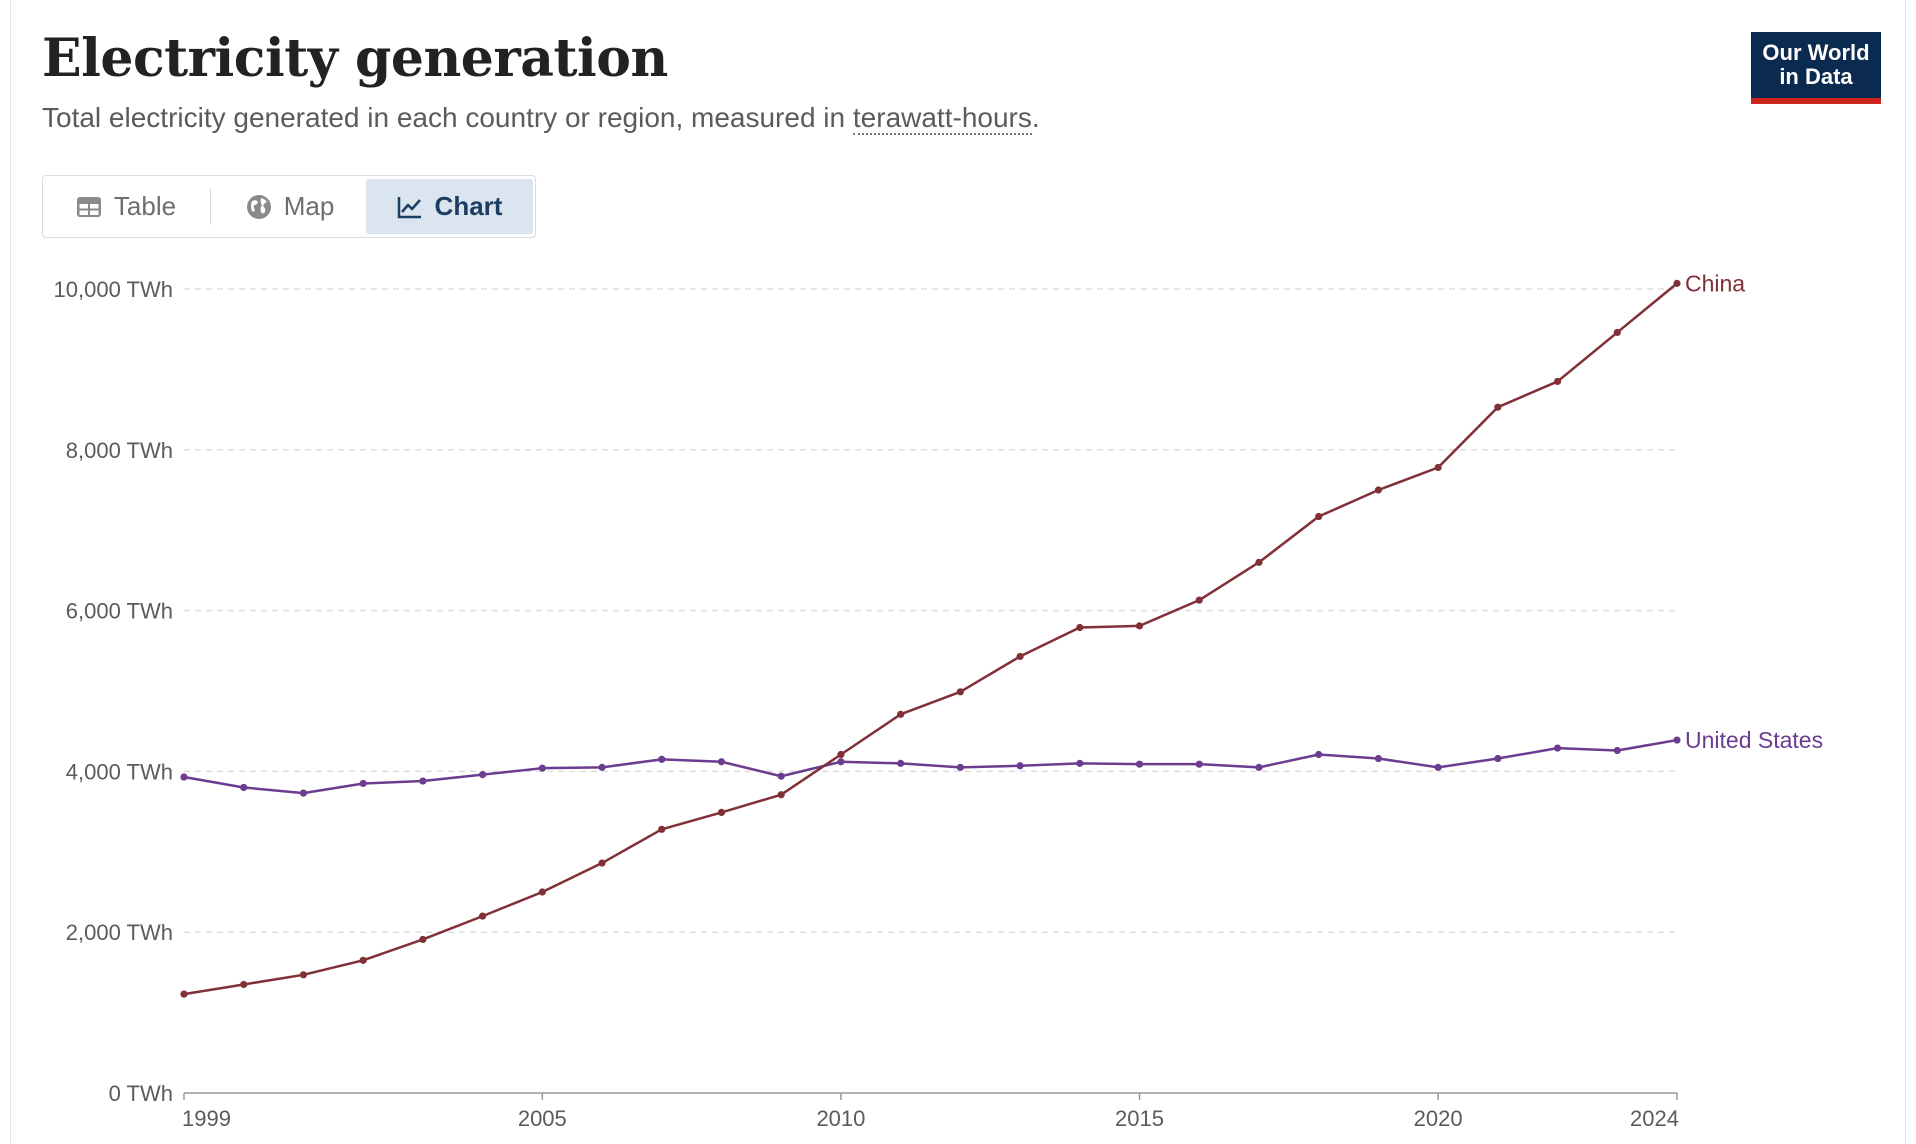 This screenshot has height=1144, width=1916. I want to click on x-tick-label: 2024, so click(1654, 1118).